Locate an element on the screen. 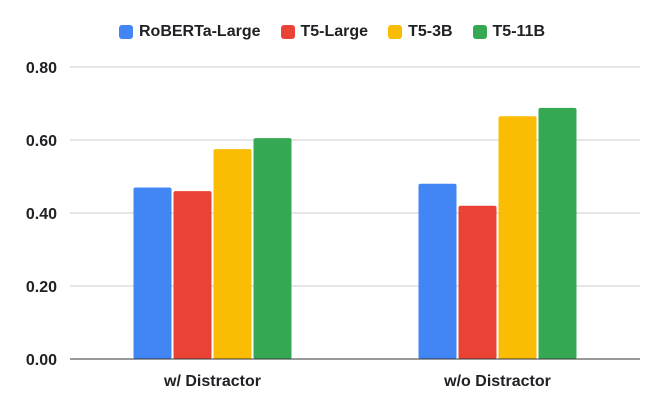  legend-item-t5-3b: T5-3B is located at coordinates (420, 32).